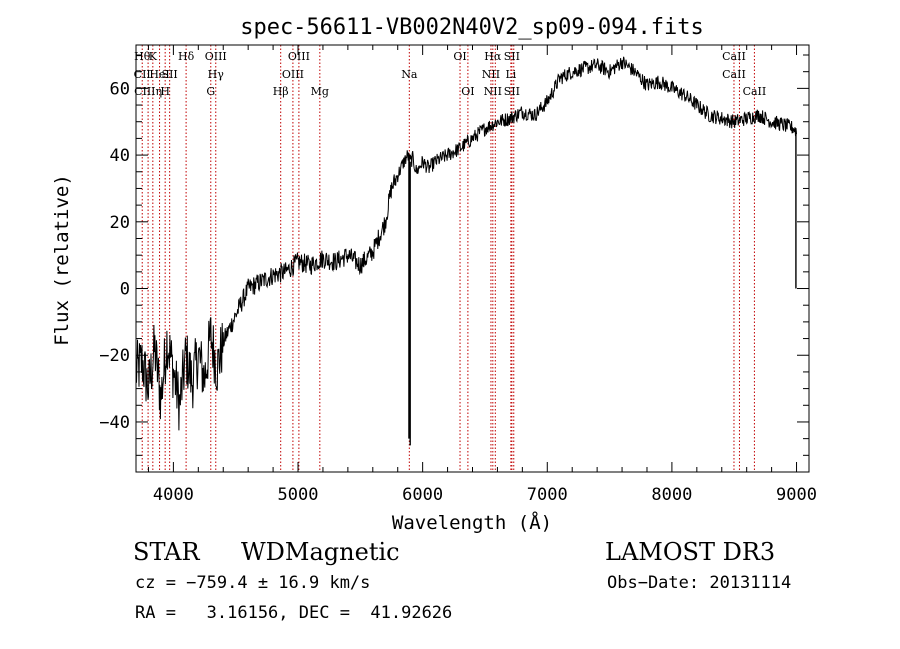  Describe the element at coordinates (148, 91) in the screenshot. I see `spectral-line-label: CIIIη` at that location.